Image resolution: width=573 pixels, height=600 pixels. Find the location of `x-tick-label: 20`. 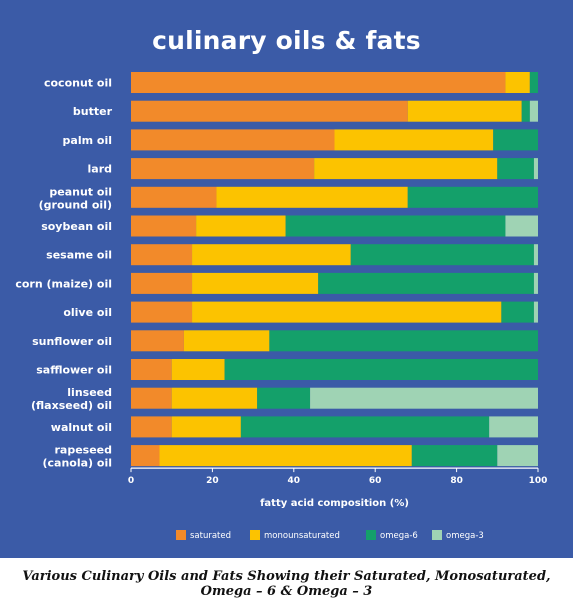

x-tick-label: 20 is located at coordinates (212, 481).